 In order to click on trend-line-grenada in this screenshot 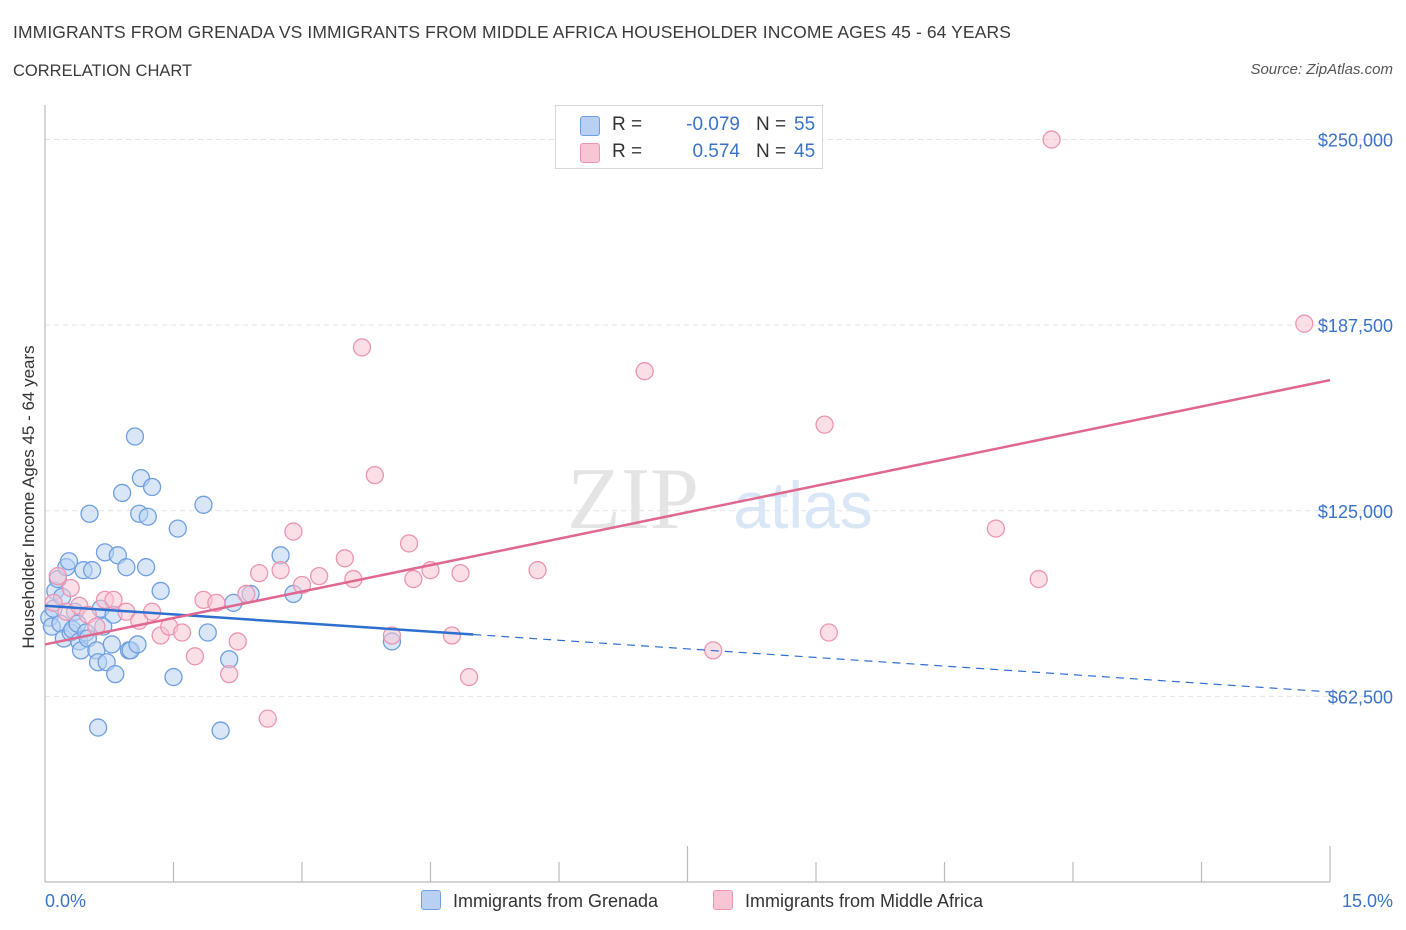, I will do `click(259, 620)`.